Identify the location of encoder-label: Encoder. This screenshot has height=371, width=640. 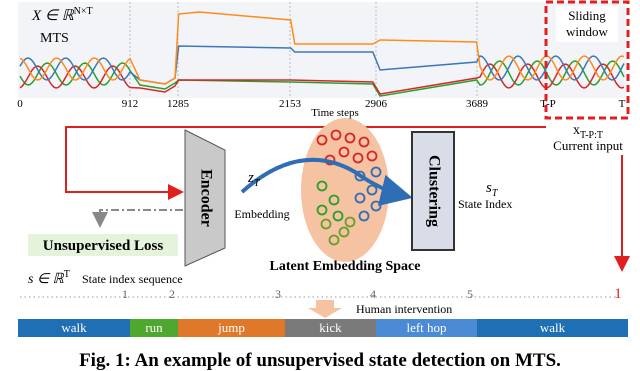
(205, 198).